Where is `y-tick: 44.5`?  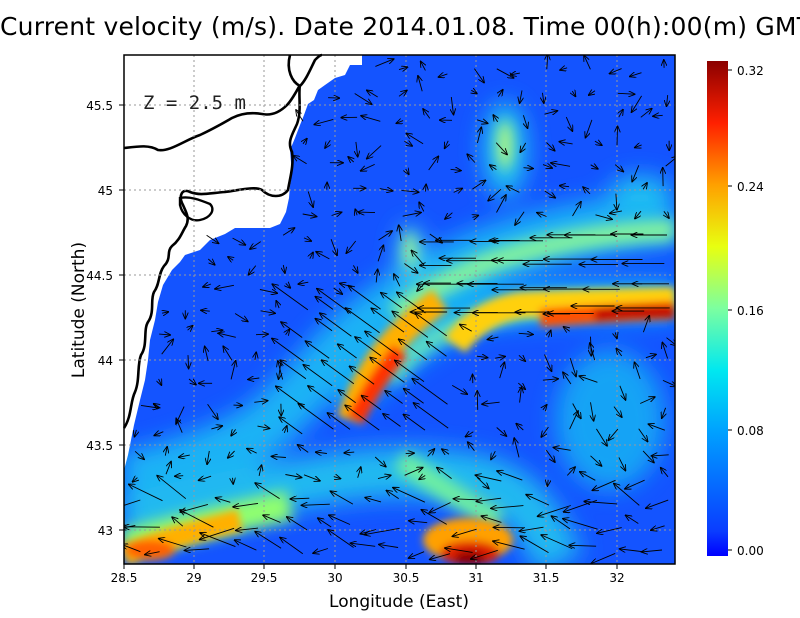
y-tick: 44.5 is located at coordinates (99, 276).